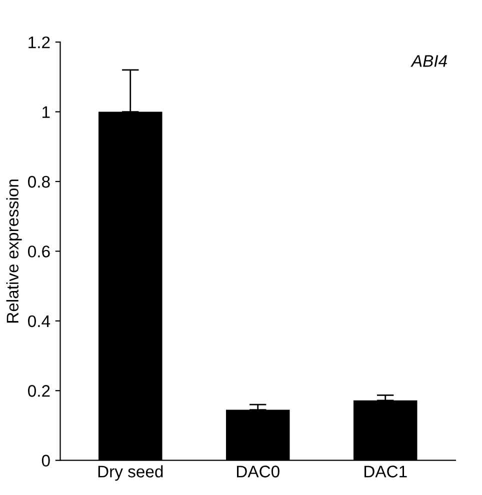 This screenshot has width=482, height=495. I want to click on y-tick-label: 0.8, so click(39, 182).